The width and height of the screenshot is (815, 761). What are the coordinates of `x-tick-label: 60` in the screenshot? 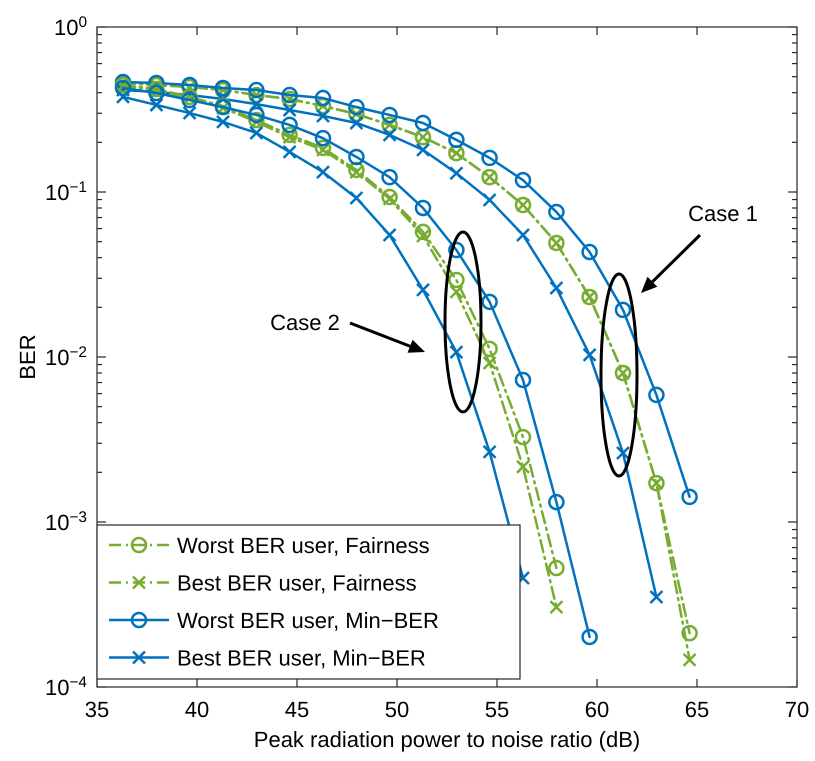 It's located at (597, 709).